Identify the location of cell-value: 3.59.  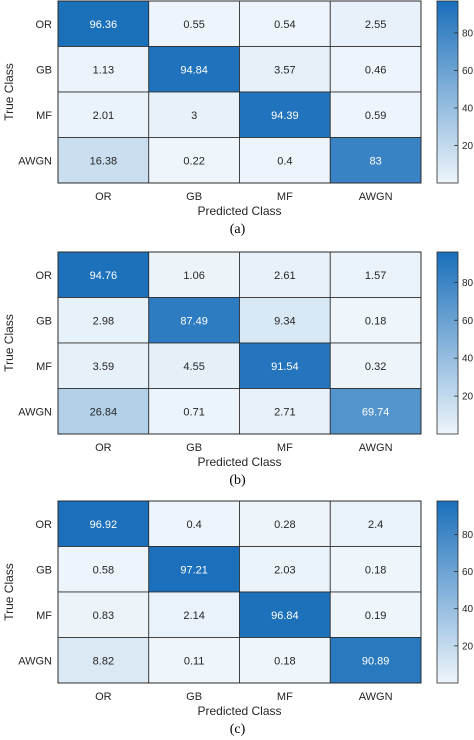
(103, 367).